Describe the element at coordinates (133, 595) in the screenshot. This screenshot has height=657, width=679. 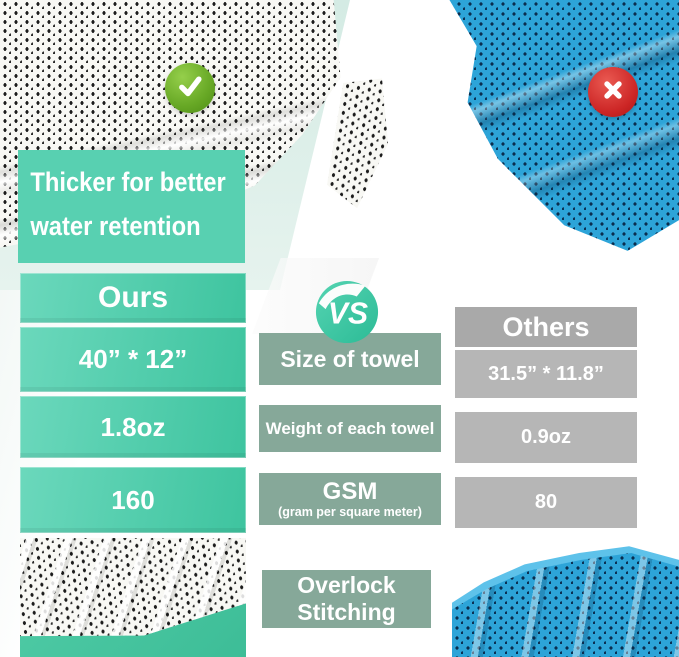
I see `gray-towel-closeup` at that location.